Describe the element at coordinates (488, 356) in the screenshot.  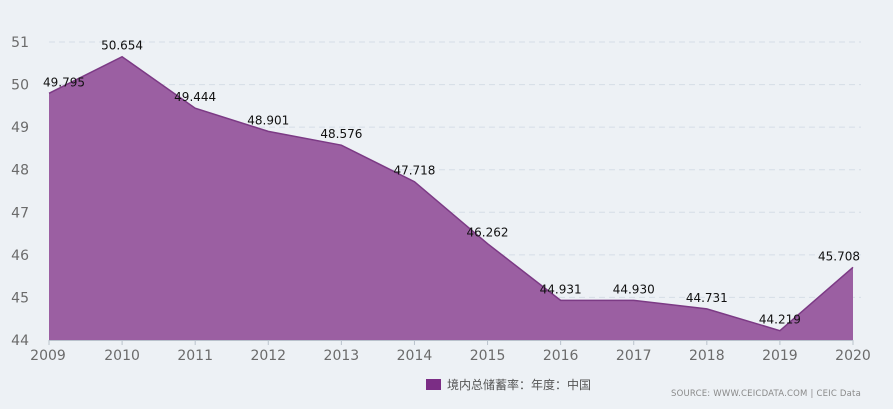
I see `x-tick-label: 2015` at that location.